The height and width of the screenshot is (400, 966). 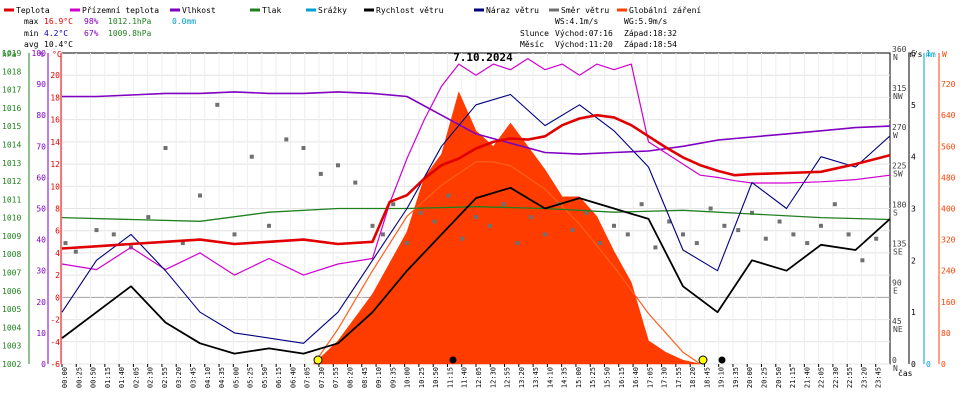 I want to click on x-tick-label: 04:10, so click(x=208, y=377).